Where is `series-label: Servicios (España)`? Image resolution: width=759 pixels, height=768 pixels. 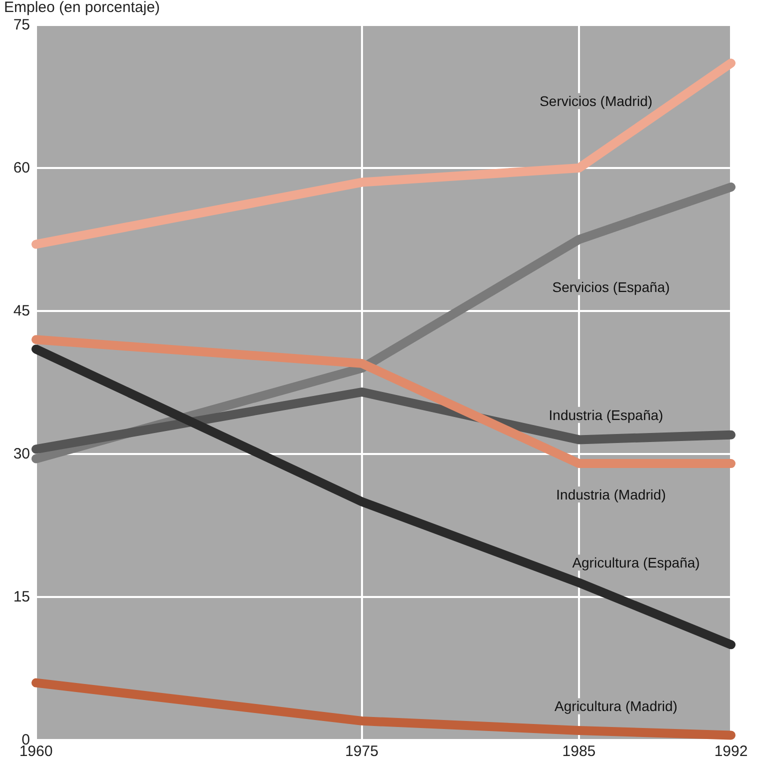
series-label: Servicios (España) is located at coordinates (611, 287).